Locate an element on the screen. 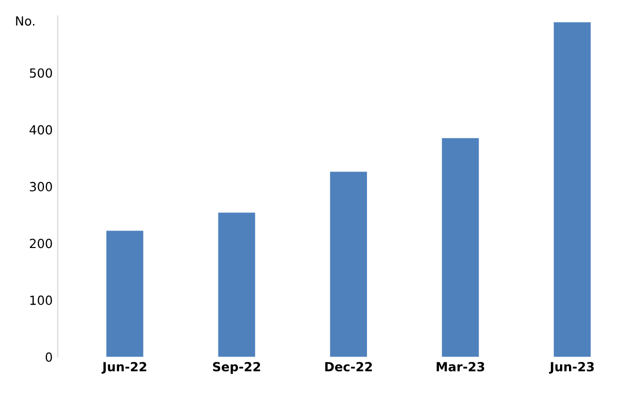 Image resolution: width=641 pixels, height=401 pixels. x-tick-label: Jun-23 is located at coordinates (571, 368).